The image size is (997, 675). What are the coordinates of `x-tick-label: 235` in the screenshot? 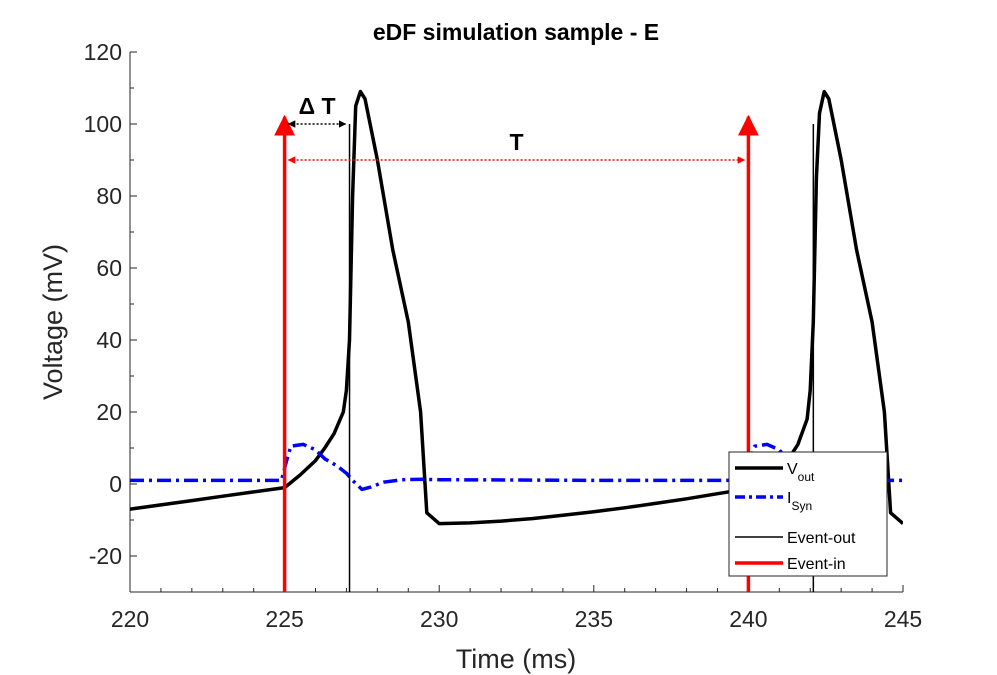 It's located at (594, 619).